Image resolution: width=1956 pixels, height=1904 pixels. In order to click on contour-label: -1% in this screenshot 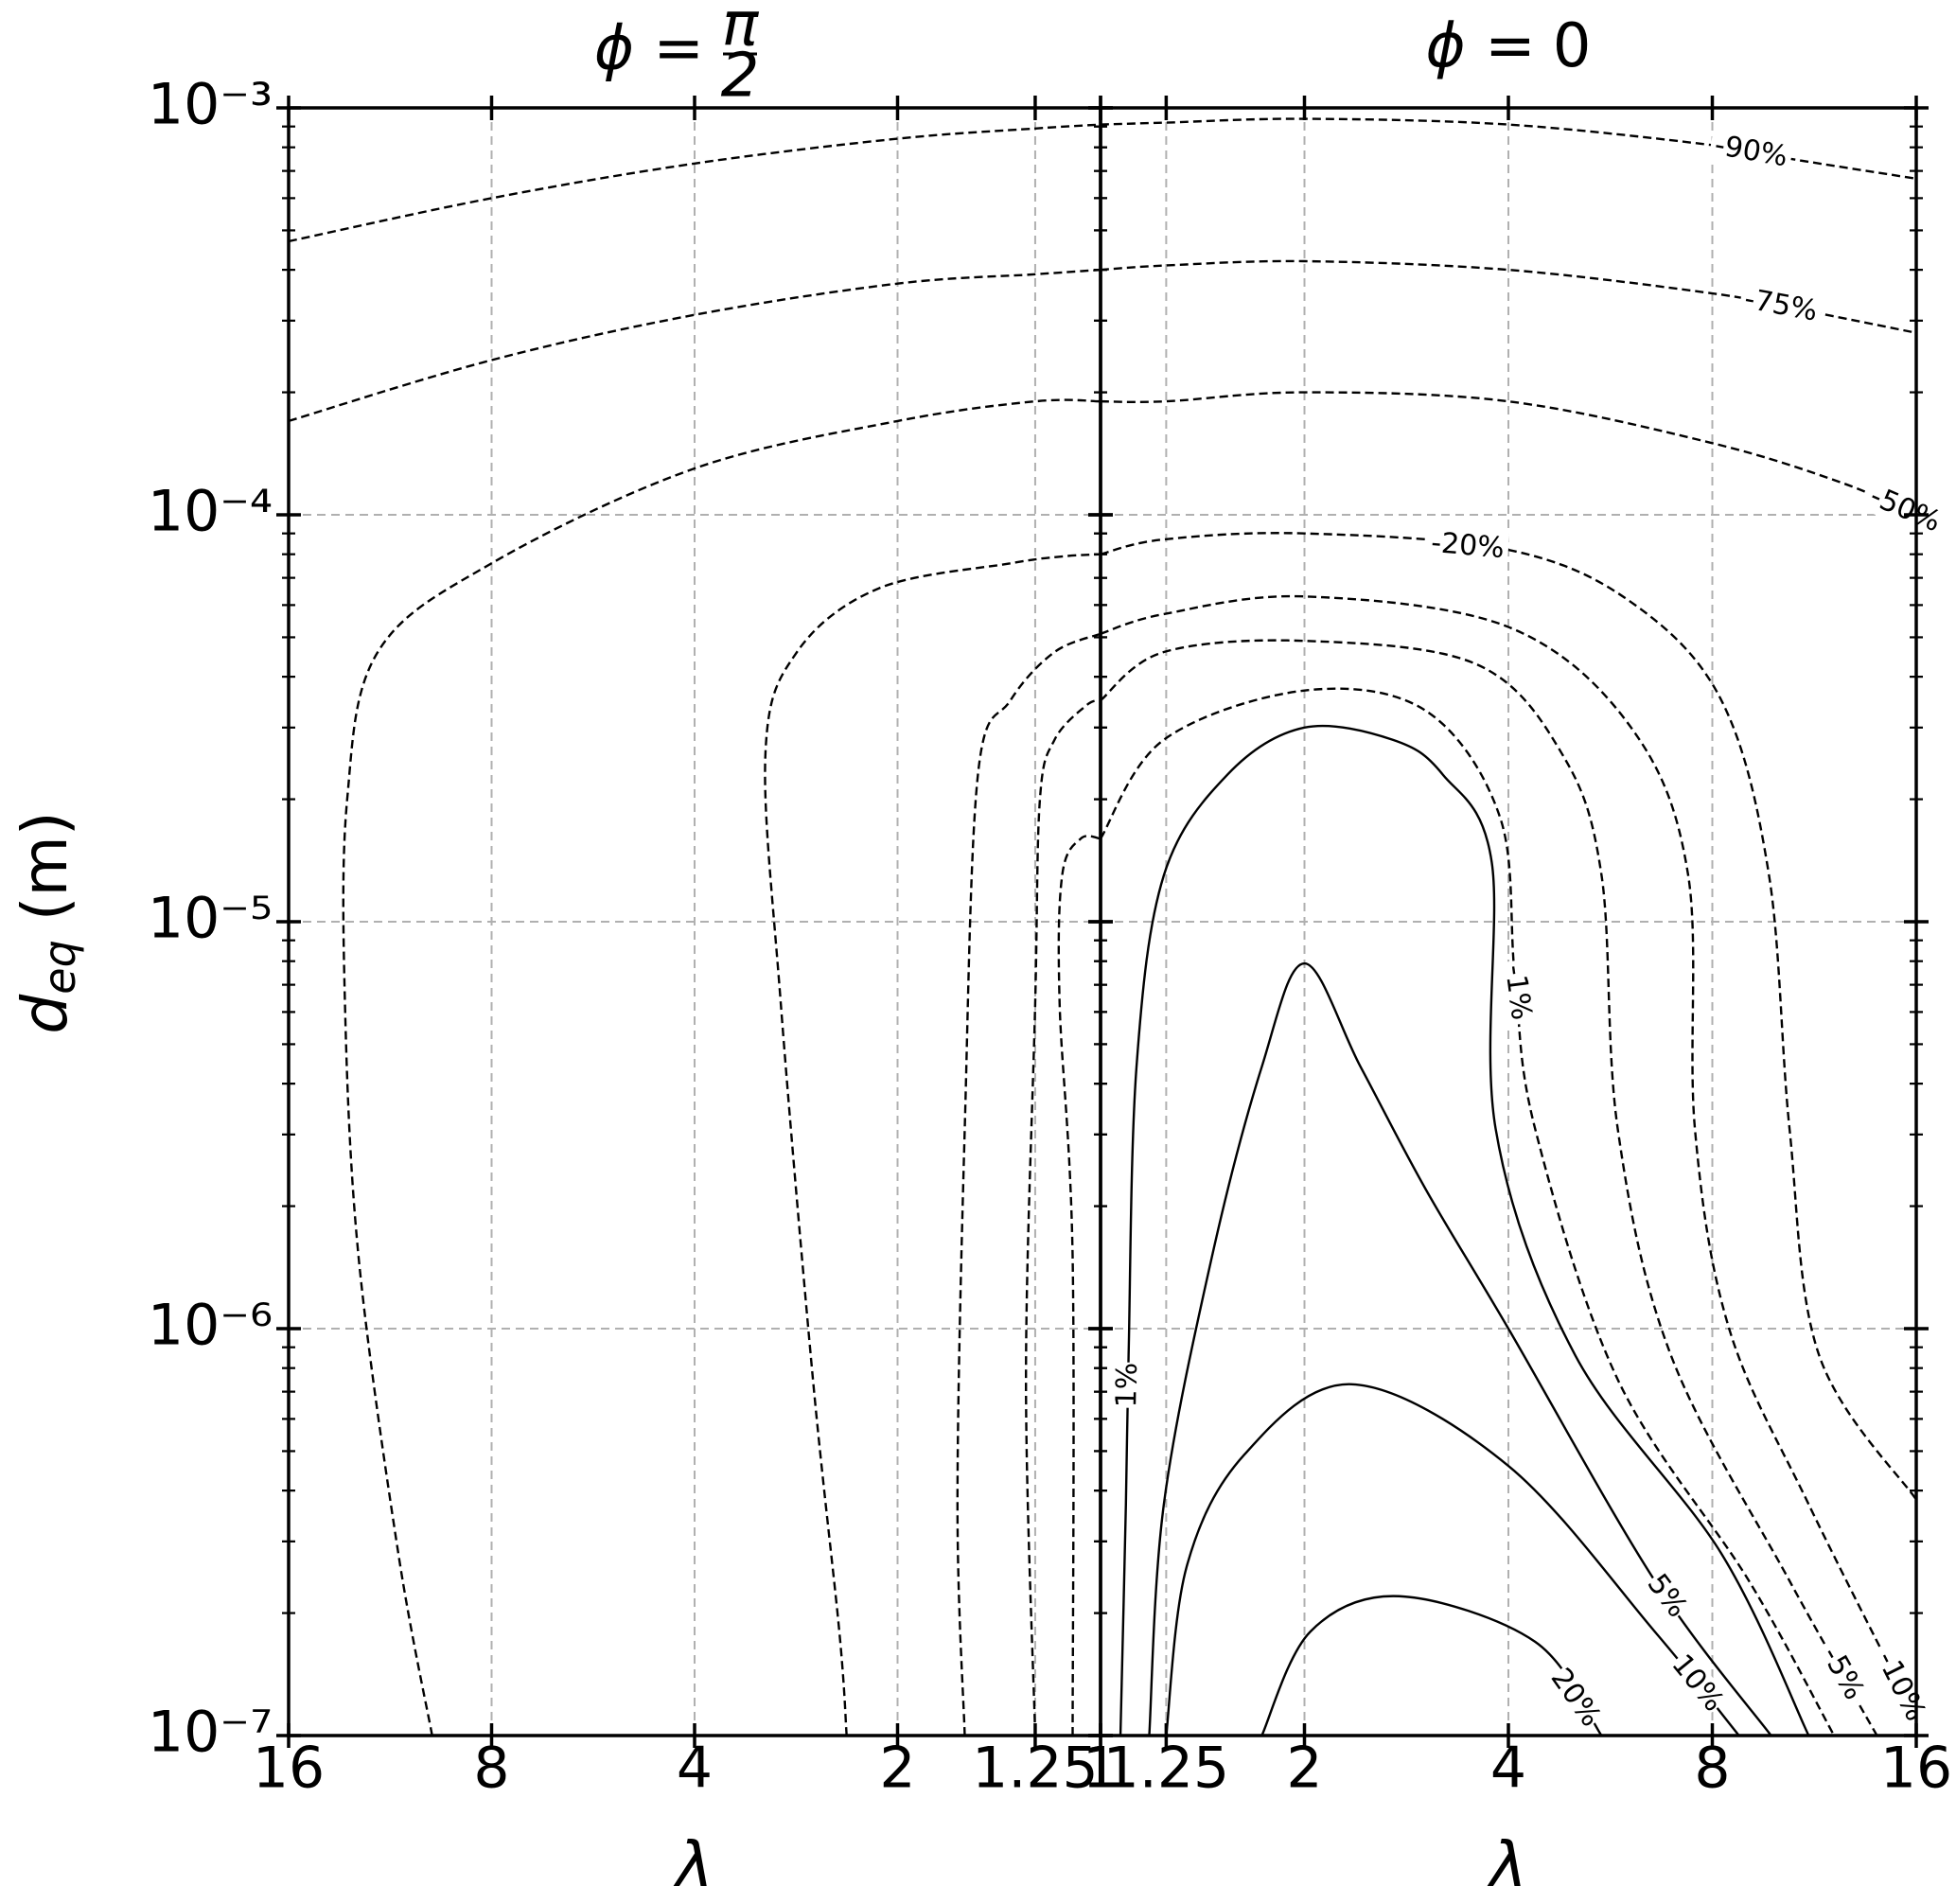, I will do `click(1517, 993)`.